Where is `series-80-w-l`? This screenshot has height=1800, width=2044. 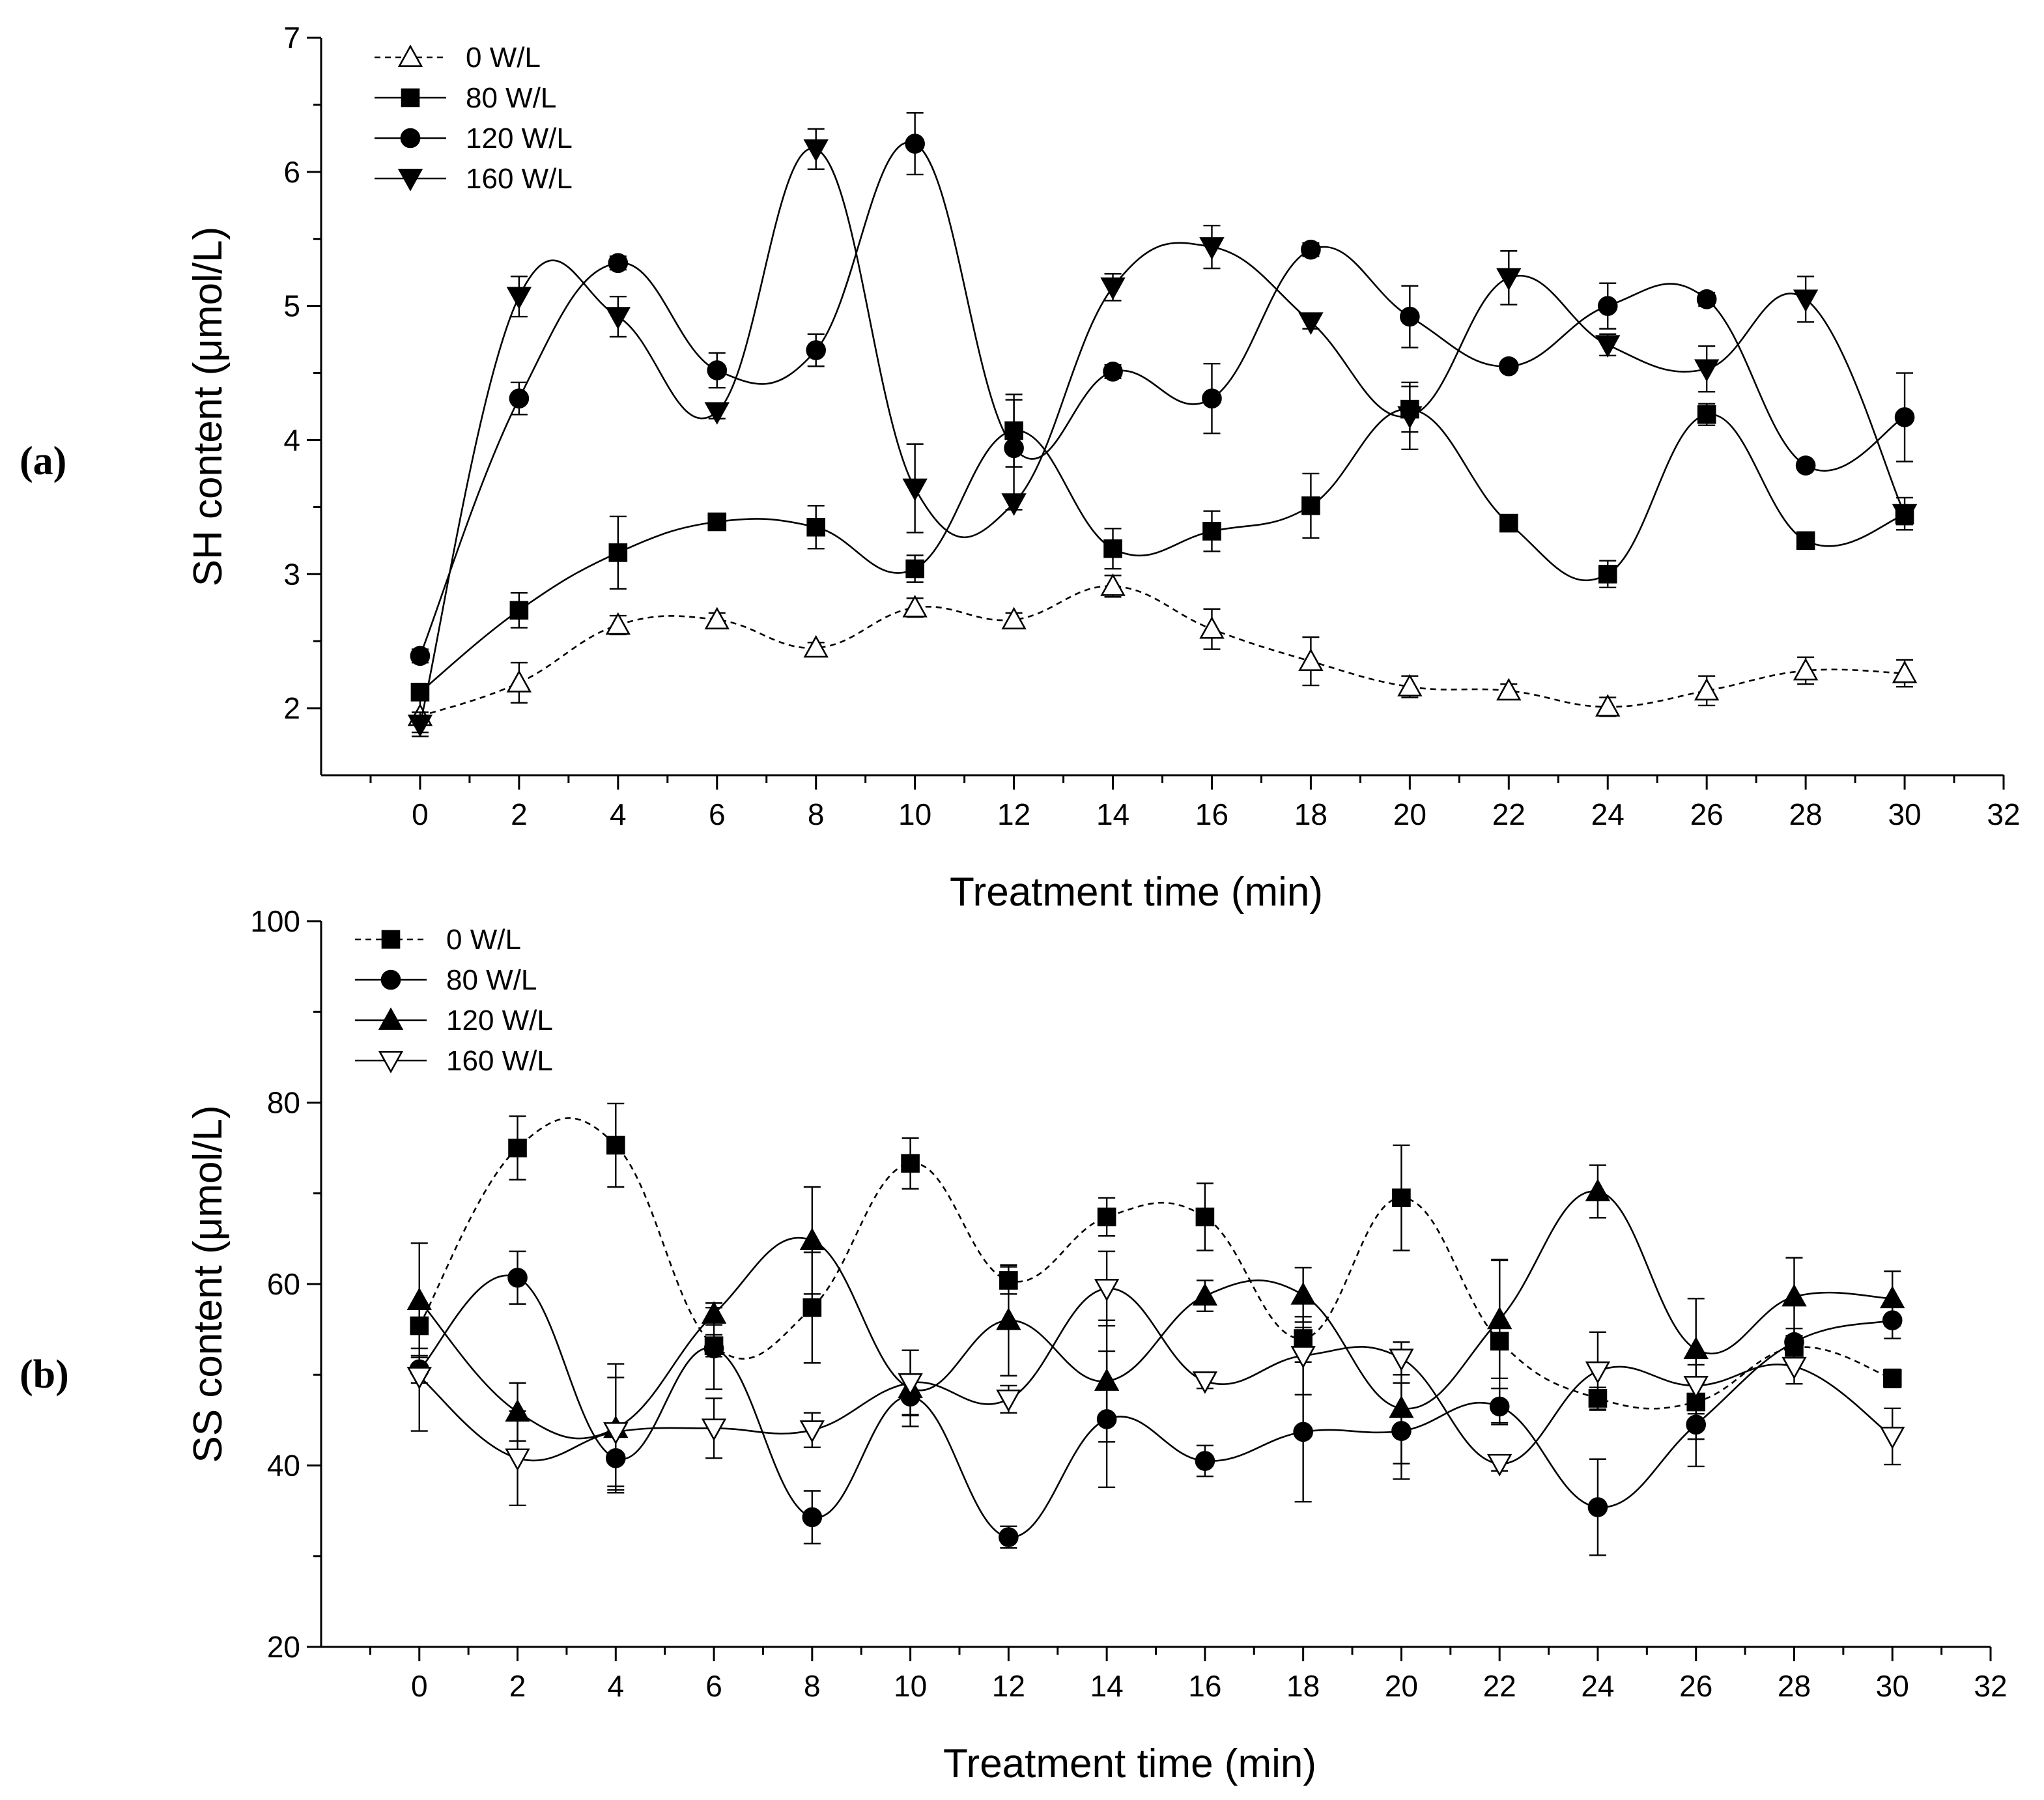 series-80-w-l is located at coordinates (1162, 543).